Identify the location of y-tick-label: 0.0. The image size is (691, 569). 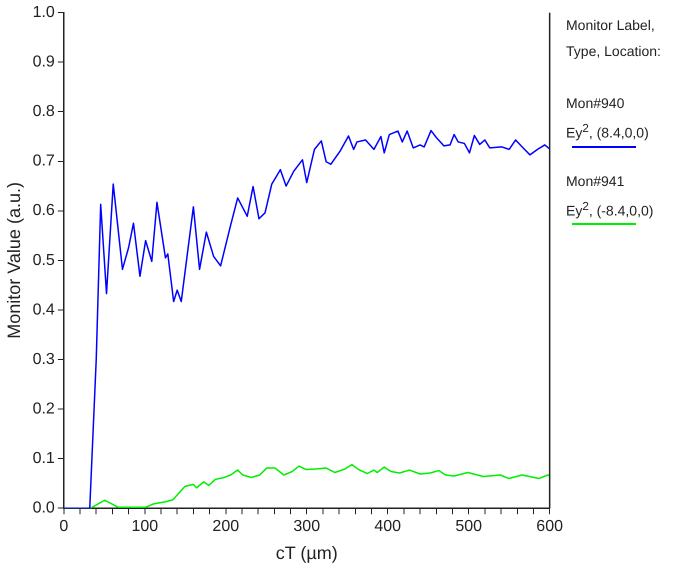
(43, 508).